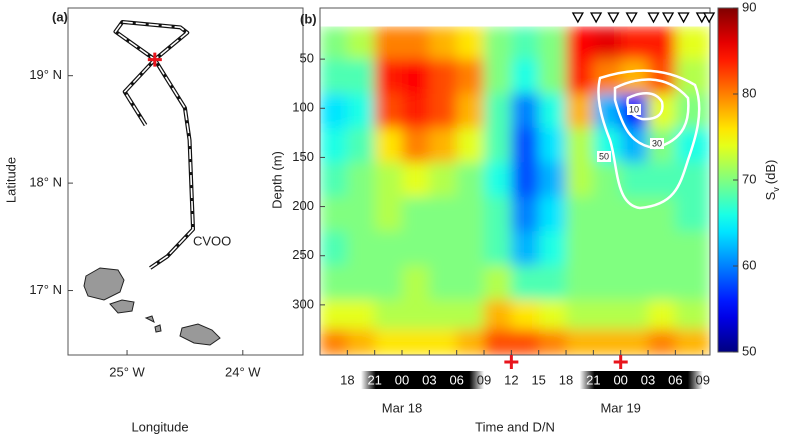 The image size is (791, 438). I want to click on contour-line, so click(651, 114).